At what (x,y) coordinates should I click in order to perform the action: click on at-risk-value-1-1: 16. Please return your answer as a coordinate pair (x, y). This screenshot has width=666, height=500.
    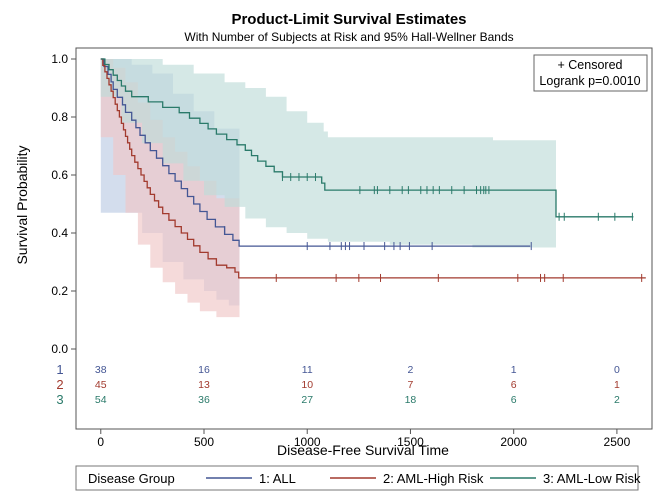
    Looking at the image, I should click on (204, 370).